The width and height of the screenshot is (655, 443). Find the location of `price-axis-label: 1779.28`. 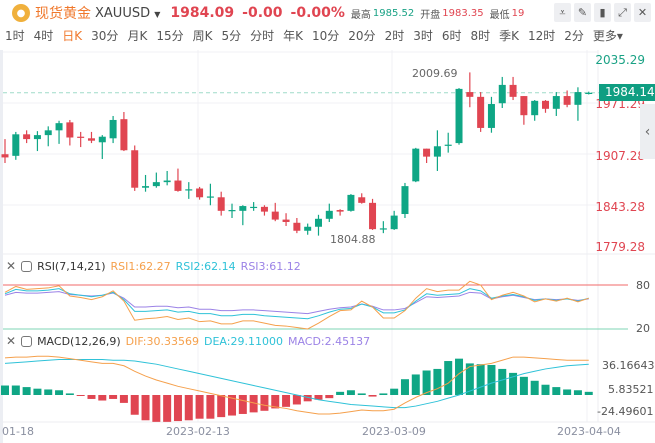

price-axis-label: 1779.28 is located at coordinates (620, 247).